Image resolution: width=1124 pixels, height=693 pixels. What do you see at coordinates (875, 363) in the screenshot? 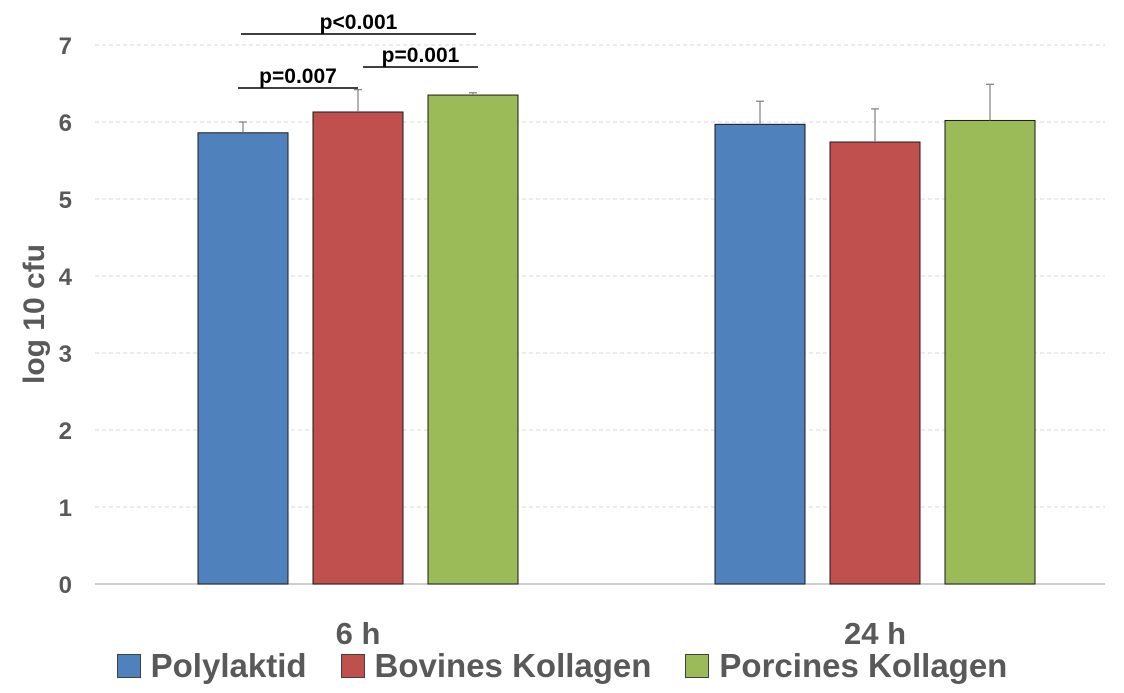
I see `bar-bovines-kollagen-24-h` at bounding box center [875, 363].